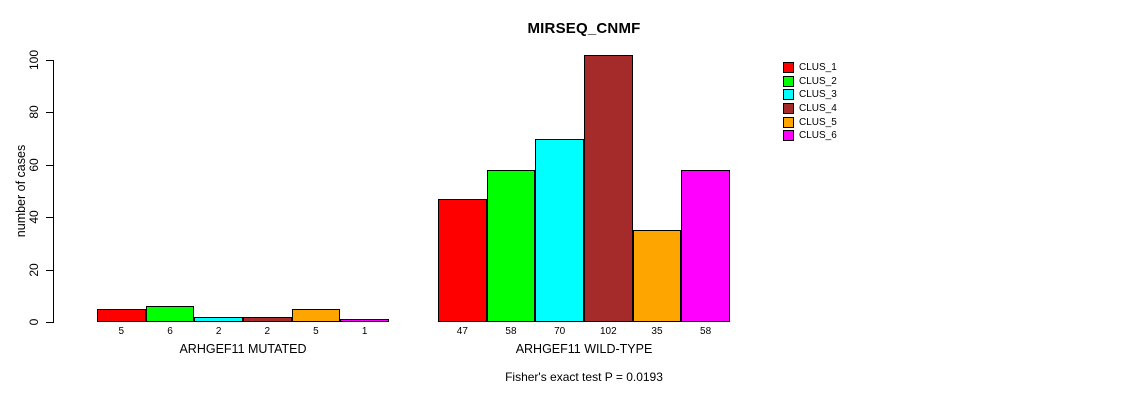 The height and width of the screenshot is (400, 1140). I want to click on group-label: ARHGEF11 WILD-TYPE, so click(584, 349).